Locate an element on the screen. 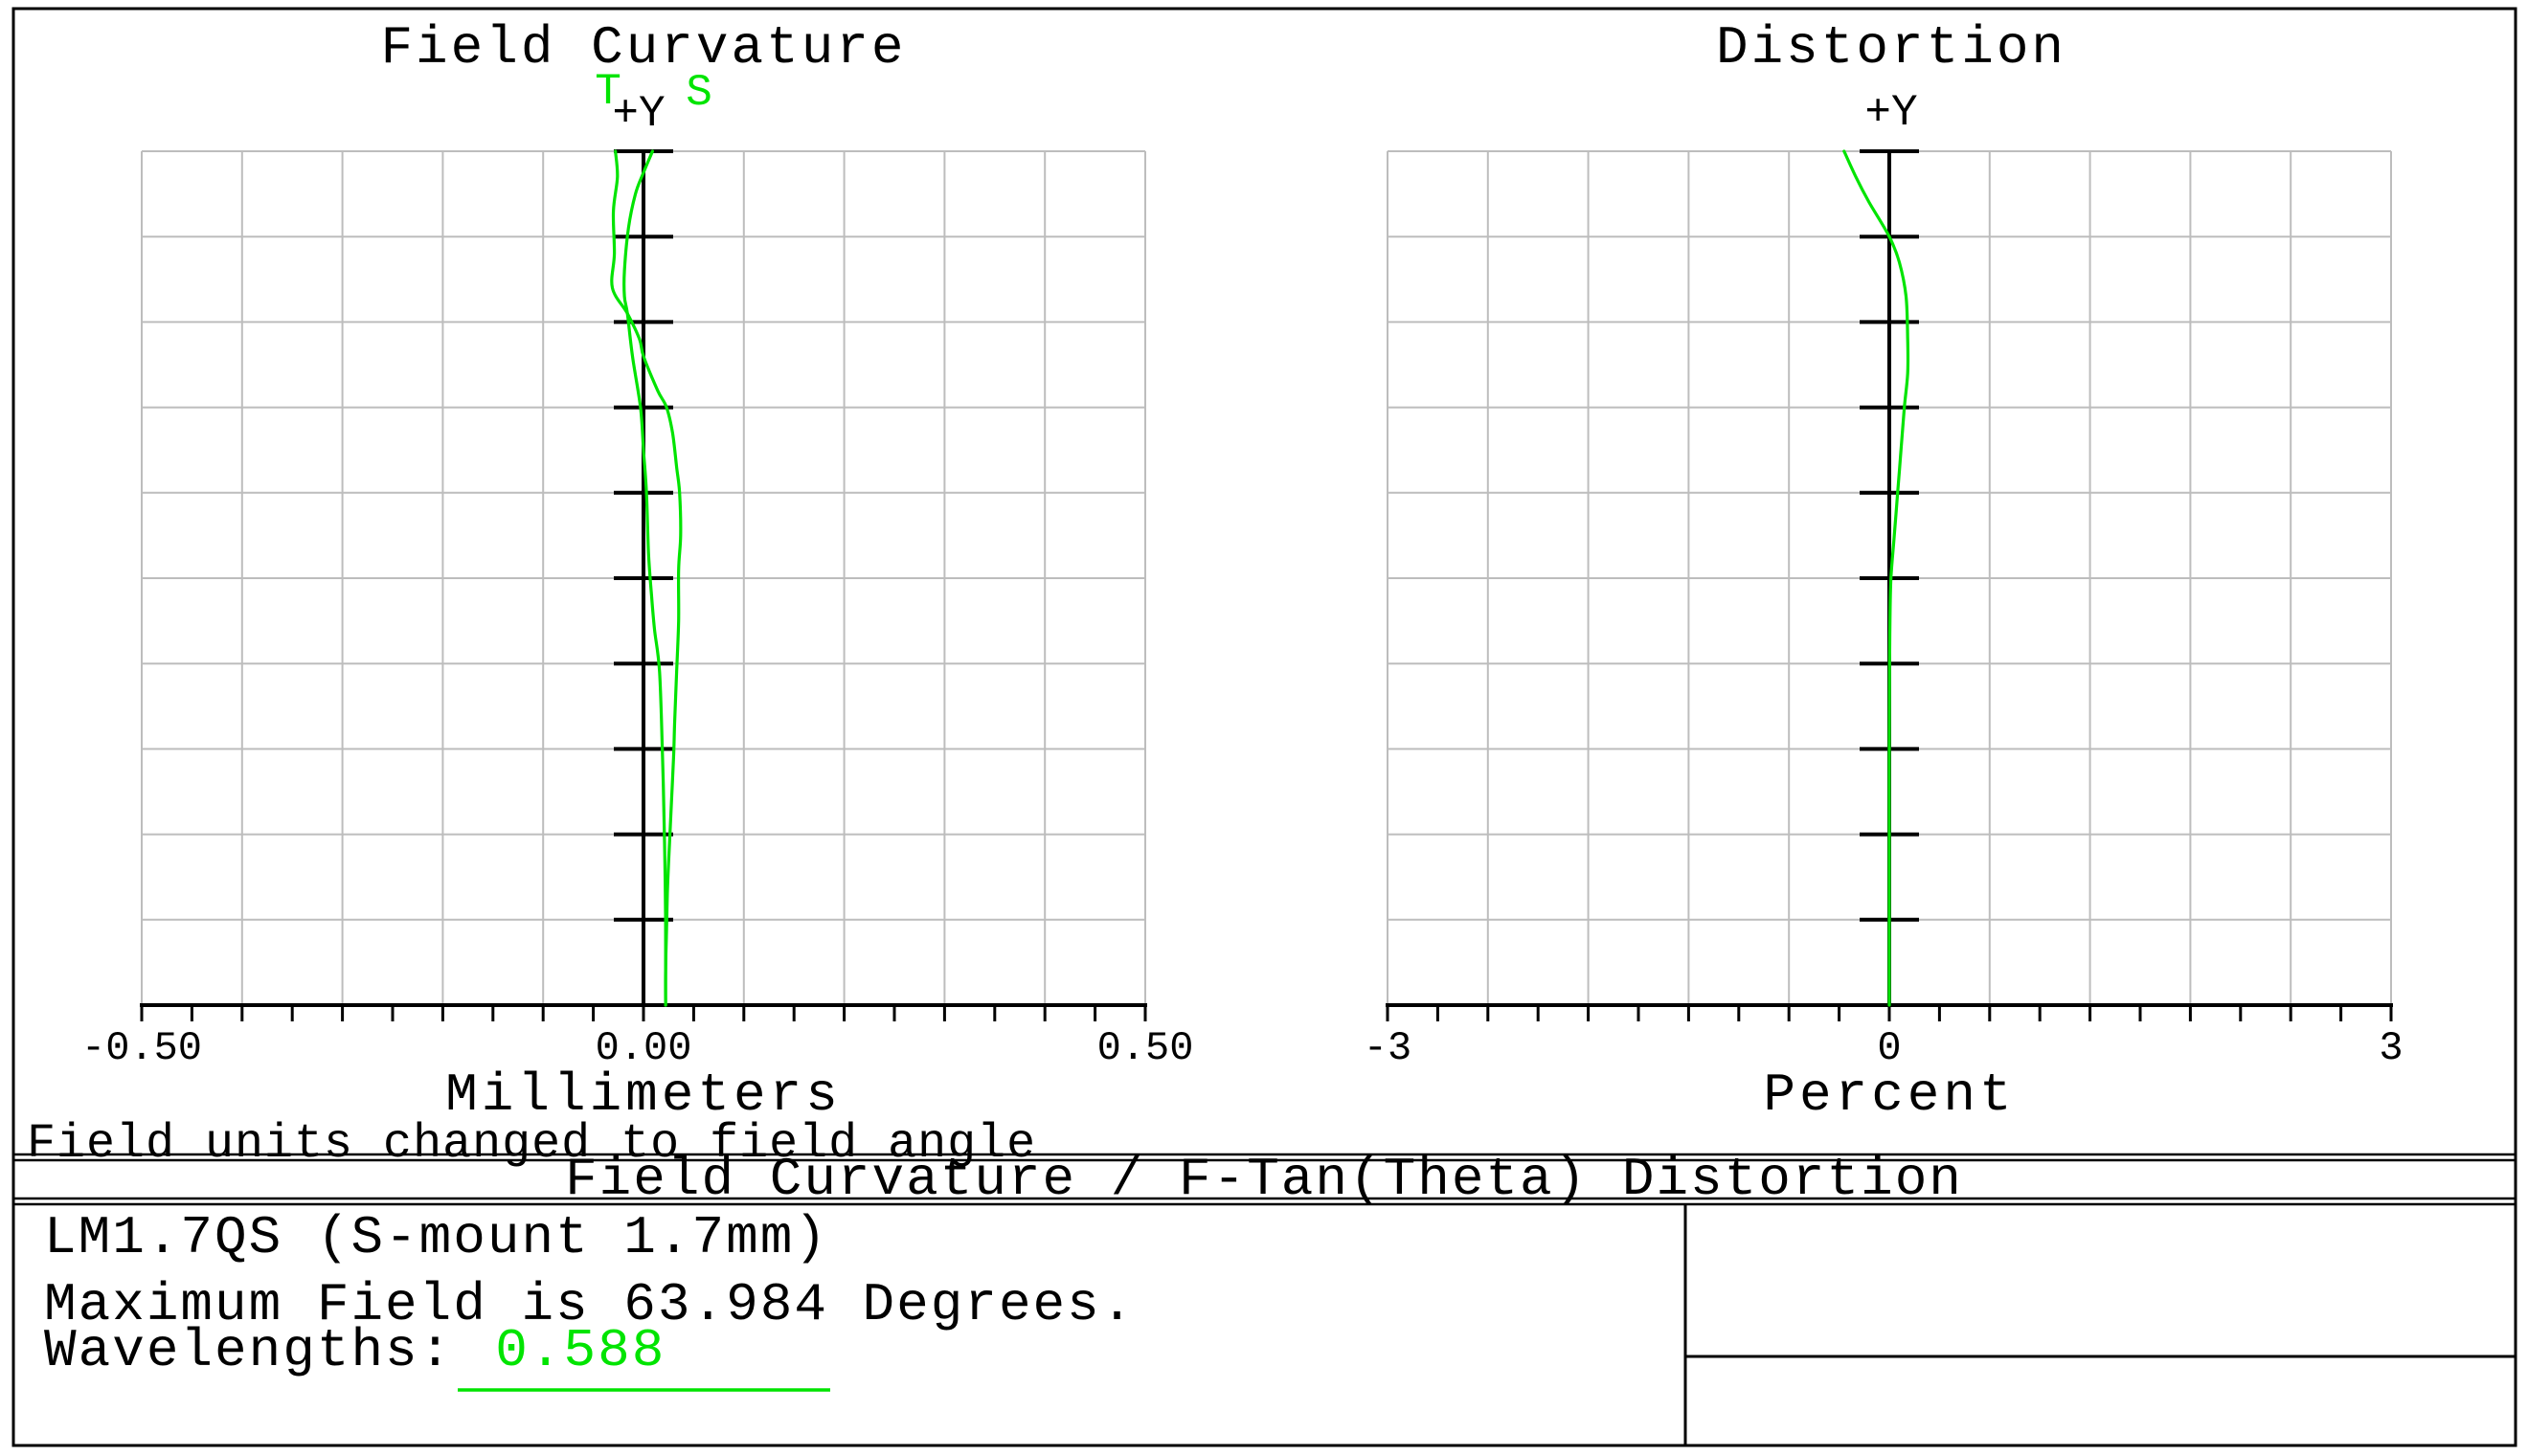 The width and height of the screenshot is (2528, 1456). field-curvature-curves is located at coordinates (646, 578).